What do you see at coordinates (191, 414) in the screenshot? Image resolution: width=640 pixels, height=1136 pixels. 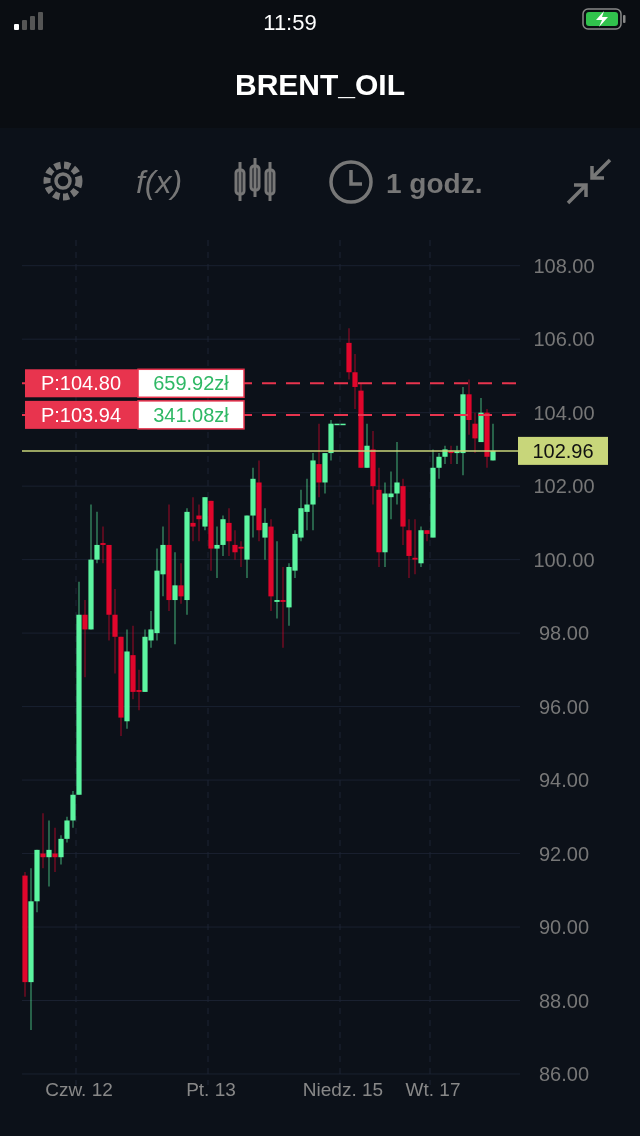 I see `annotation: 341.08zł` at bounding box center [191, 414].